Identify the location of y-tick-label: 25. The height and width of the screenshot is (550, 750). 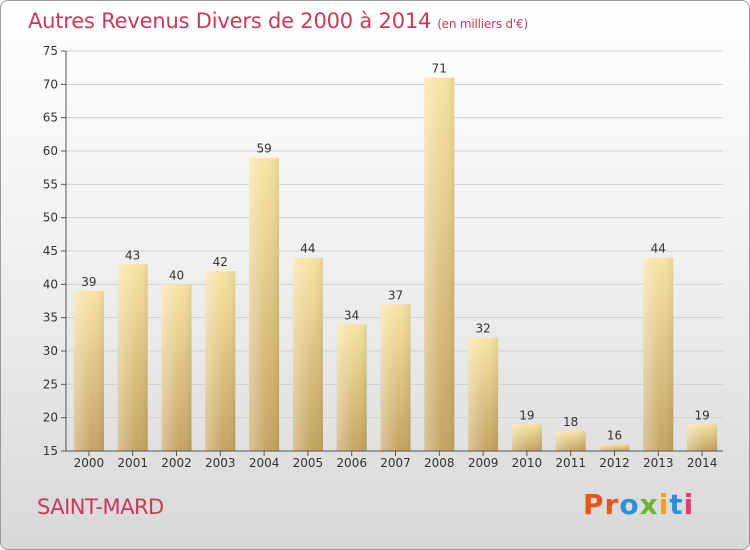
(50, 384).